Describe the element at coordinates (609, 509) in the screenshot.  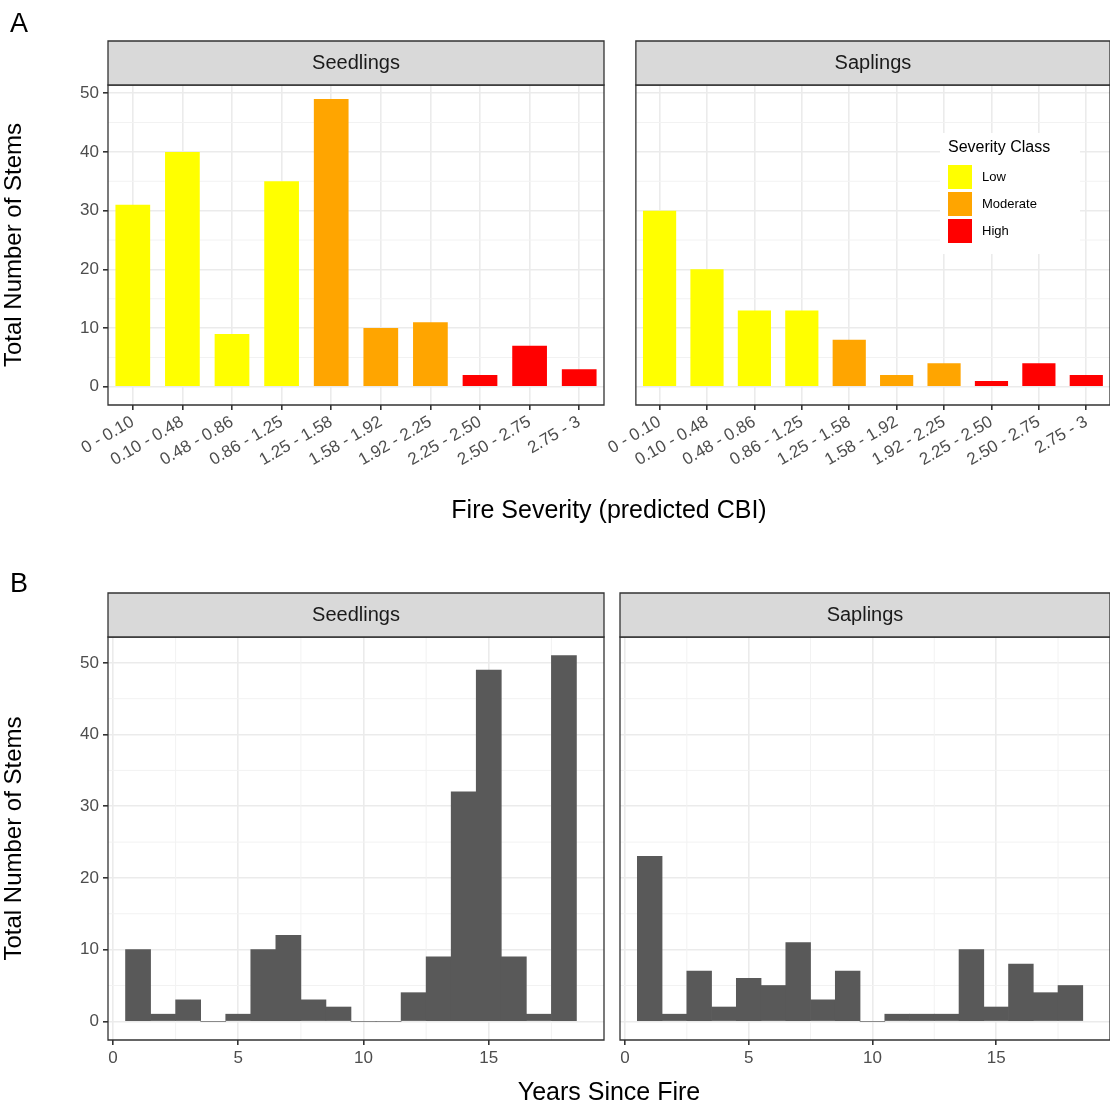
I see `x-axis-title: Fire Severity (predicted CBI)` at that location.